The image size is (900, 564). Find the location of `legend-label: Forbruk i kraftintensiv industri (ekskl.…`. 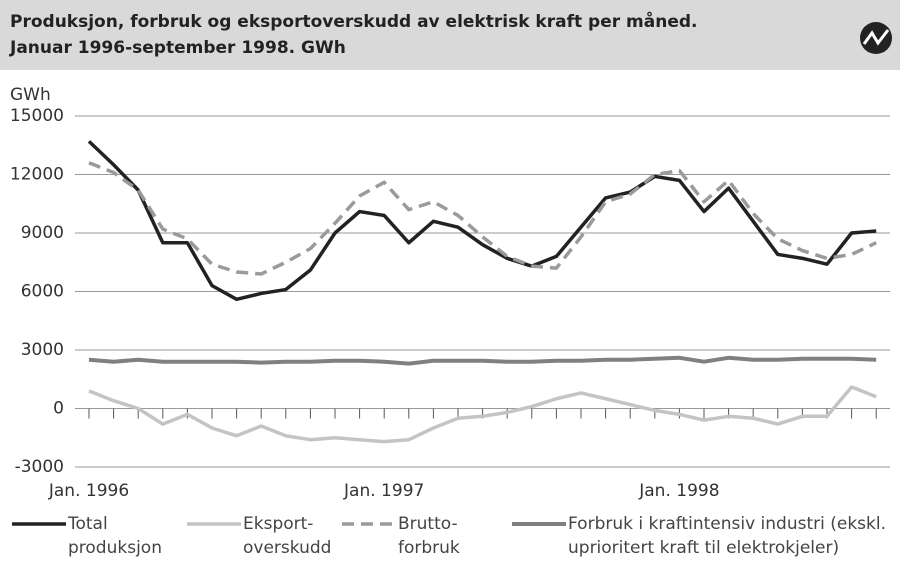

legend-label: Forbruk i kraftintensiv industri (ekskl.… is located at coordinates (727, 536).